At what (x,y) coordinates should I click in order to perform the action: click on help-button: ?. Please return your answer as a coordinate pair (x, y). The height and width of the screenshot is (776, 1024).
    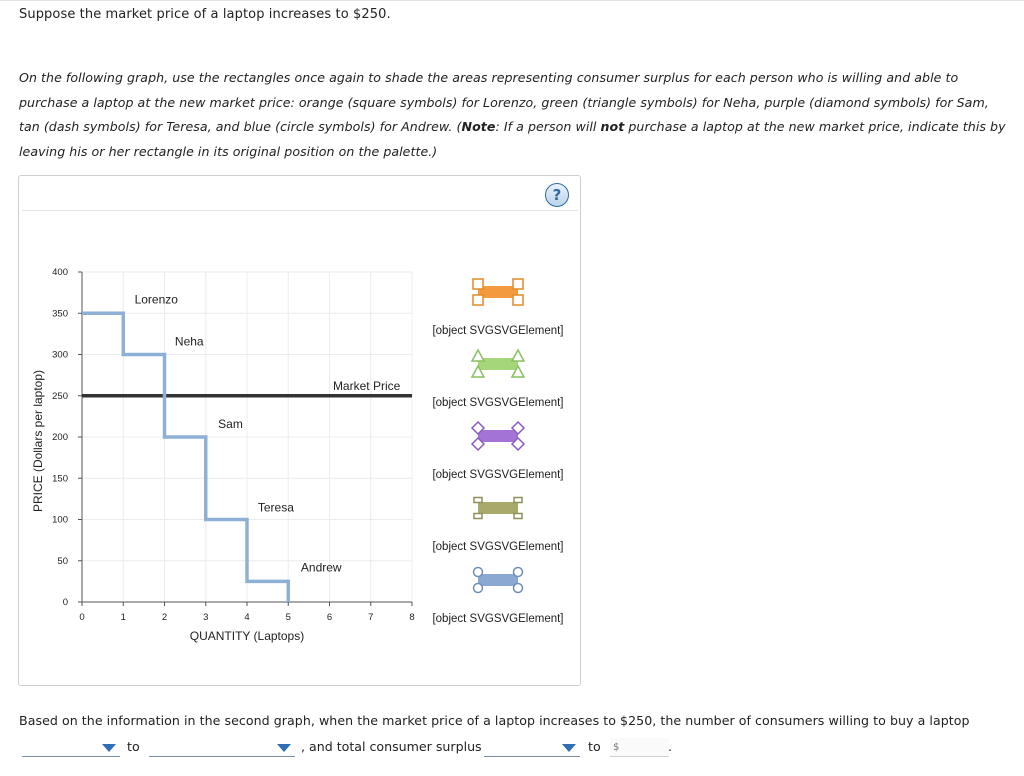
    Looking at the image, I should click on (557, 195).